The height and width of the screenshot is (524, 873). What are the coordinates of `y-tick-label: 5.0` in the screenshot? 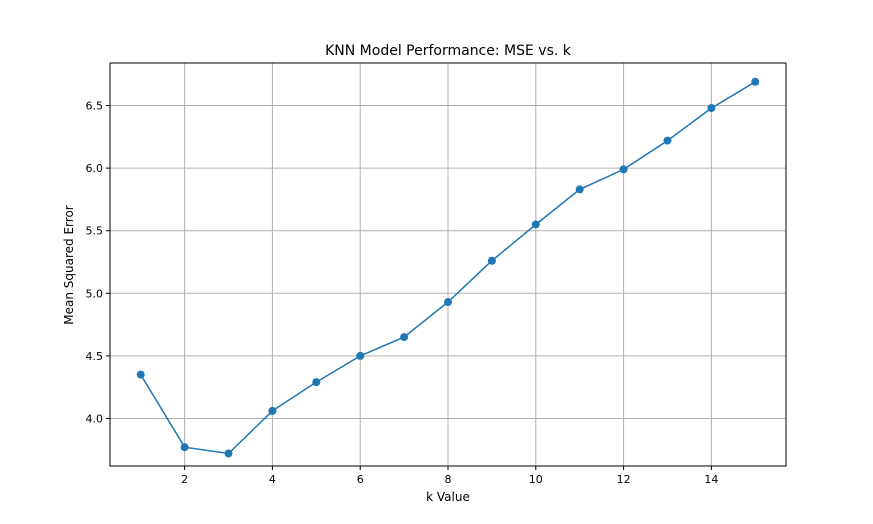 It's located at (95, 293).